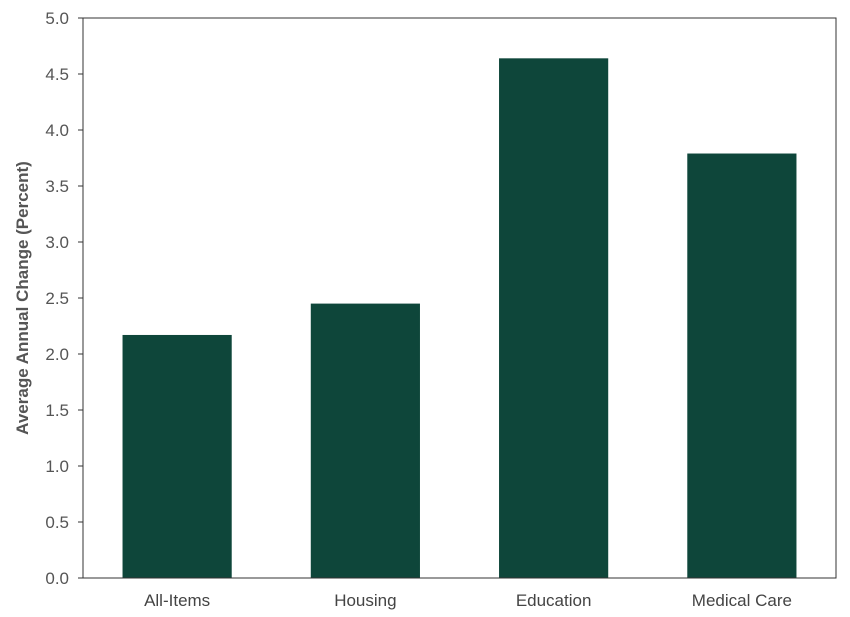 Image resolution: width=850 pixels, height=617 pixels. What do you see at coordinates (554, 318) in the screenshot?
I see `bar-education` at bounding box center [554, 318].